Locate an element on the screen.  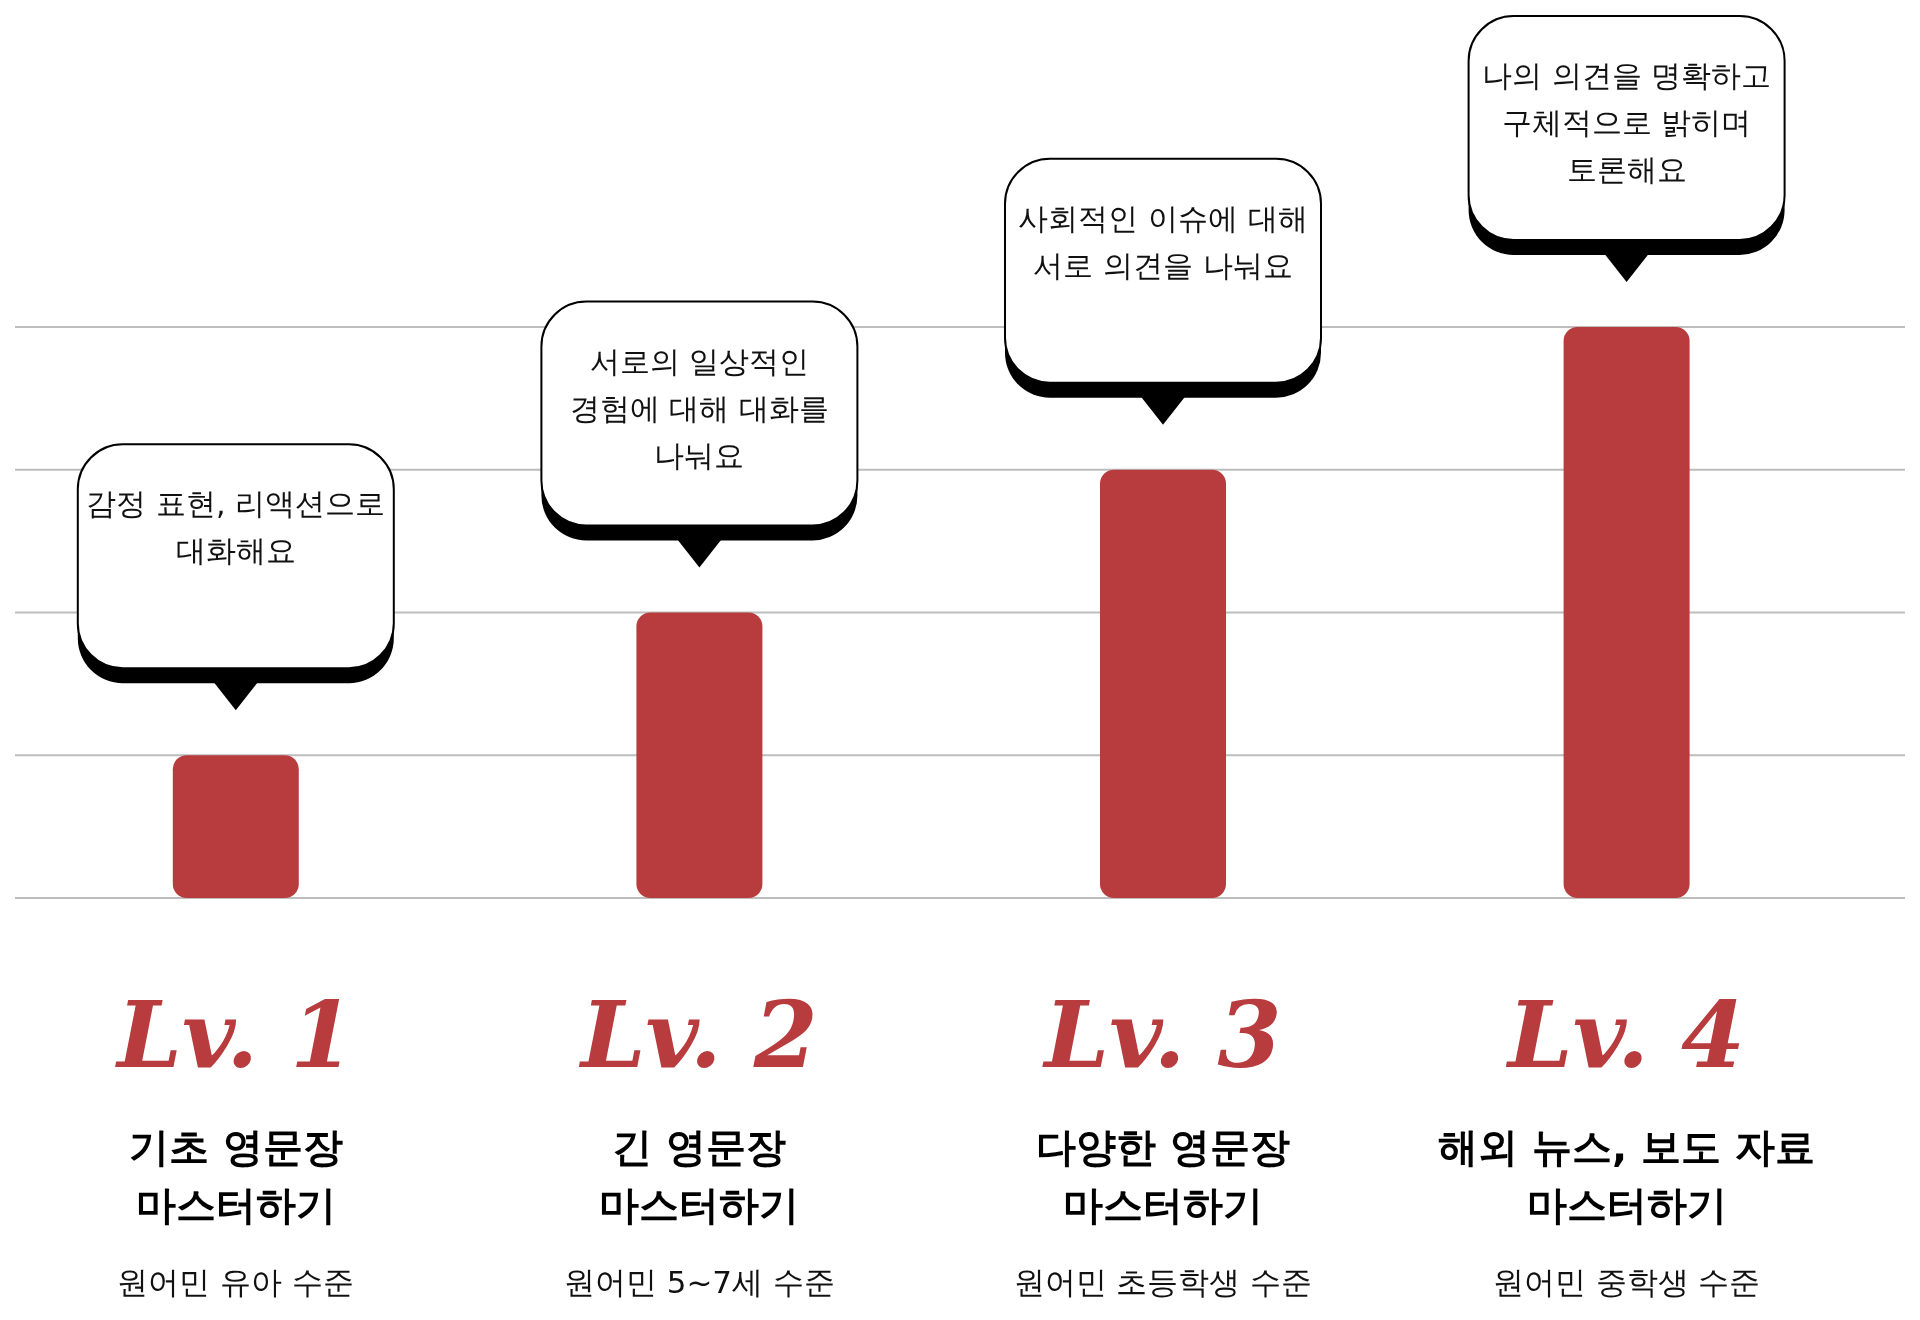
x-tick-label: Lv. 2 is located at coordinates (698, 1035).